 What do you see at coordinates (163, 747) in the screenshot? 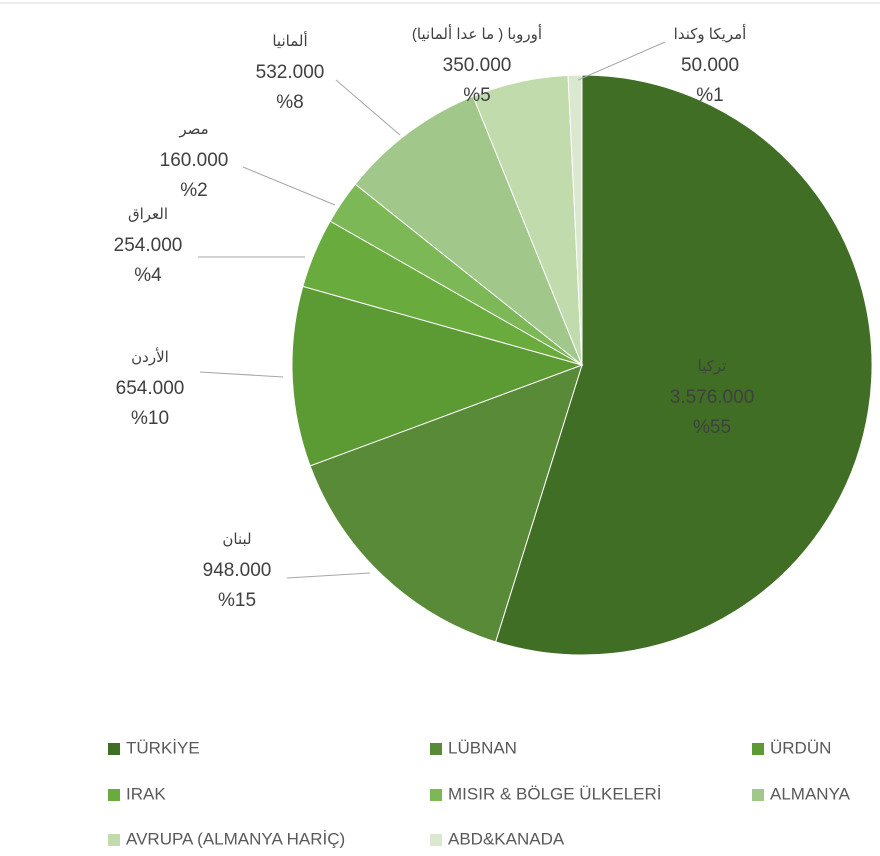
I see `legend-label: TÜRKİYE` at bounding box center [163, 747].